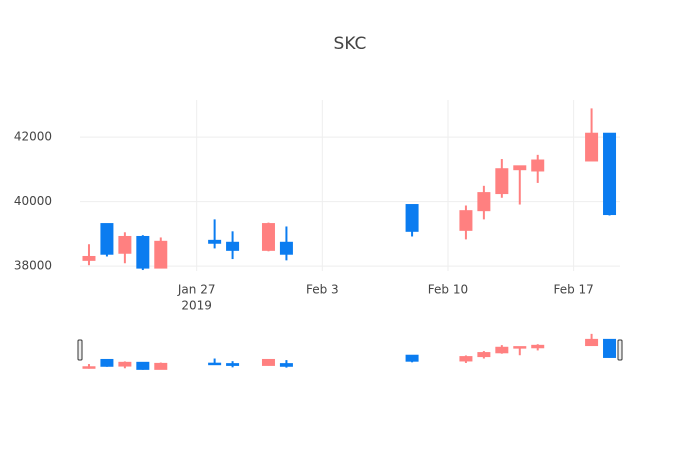 The width and height of the screenshot is (700, 454). Describe the element at coordinates (33, 266) in the screenshot. I see `y-tick-label: 38000` at that location.